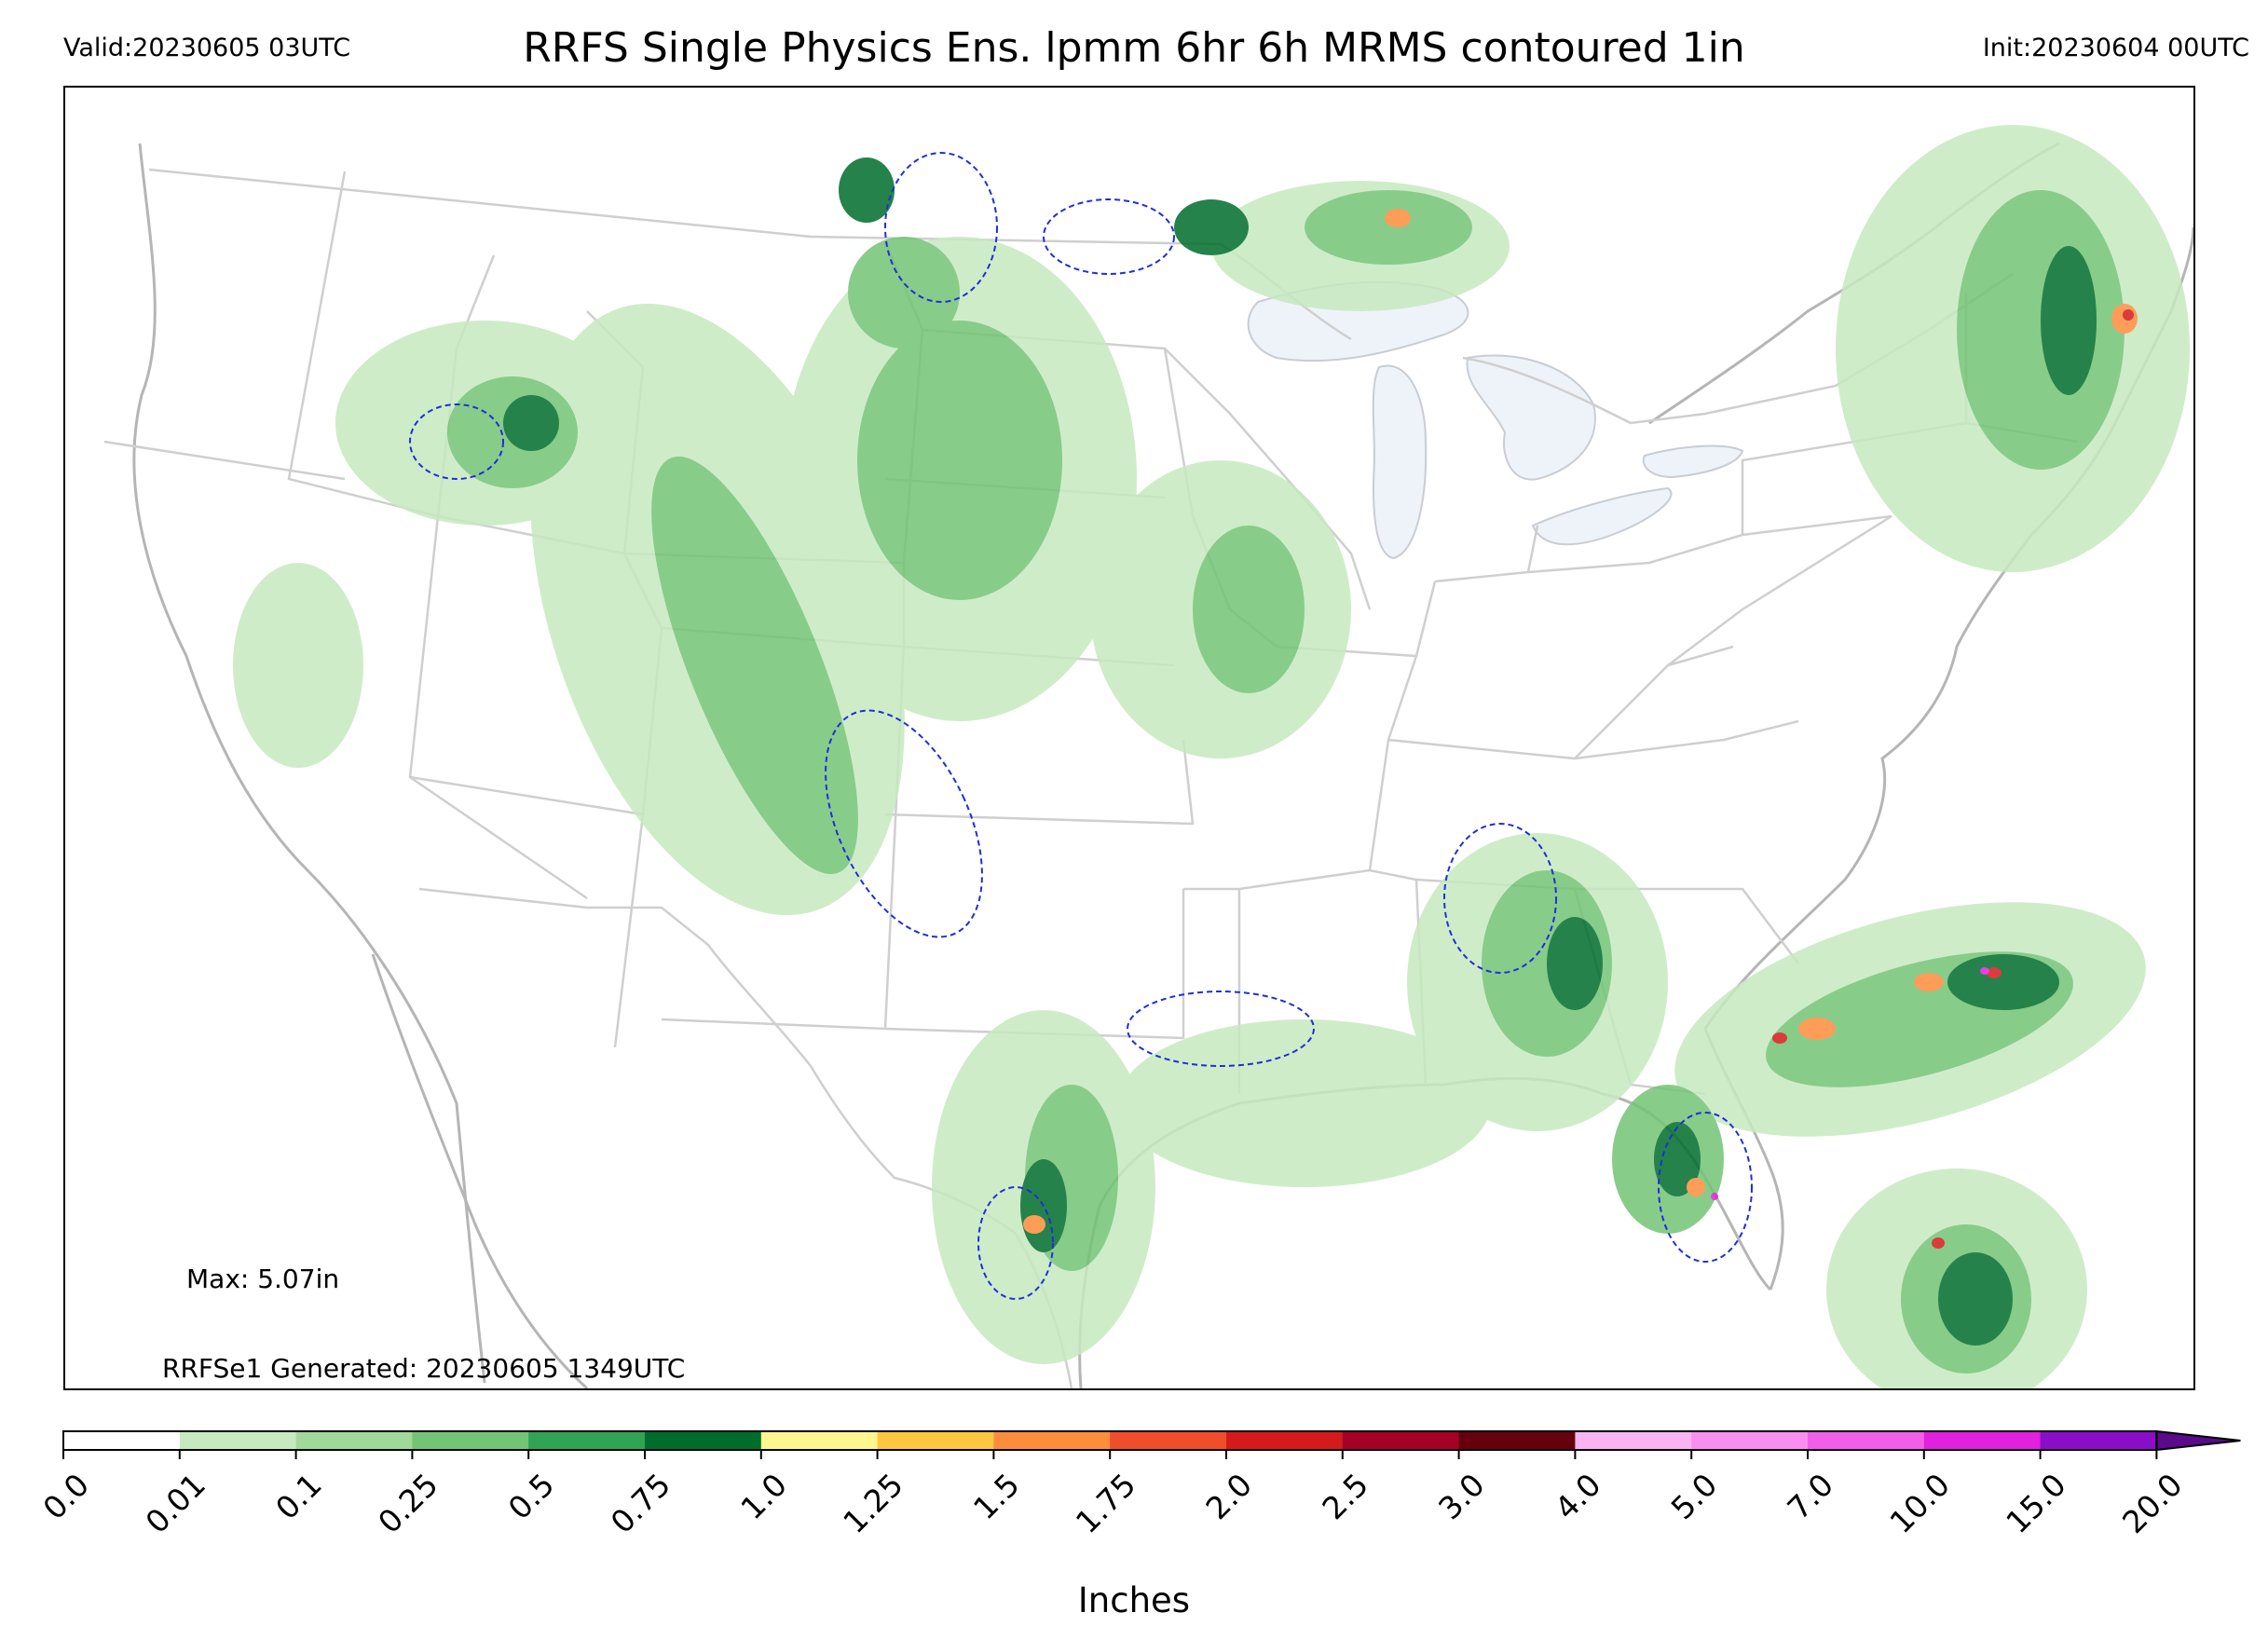 The image size is (2268, 1640). I want to click on colorbar-tick-label: 7.0, so click(1811, 1497).